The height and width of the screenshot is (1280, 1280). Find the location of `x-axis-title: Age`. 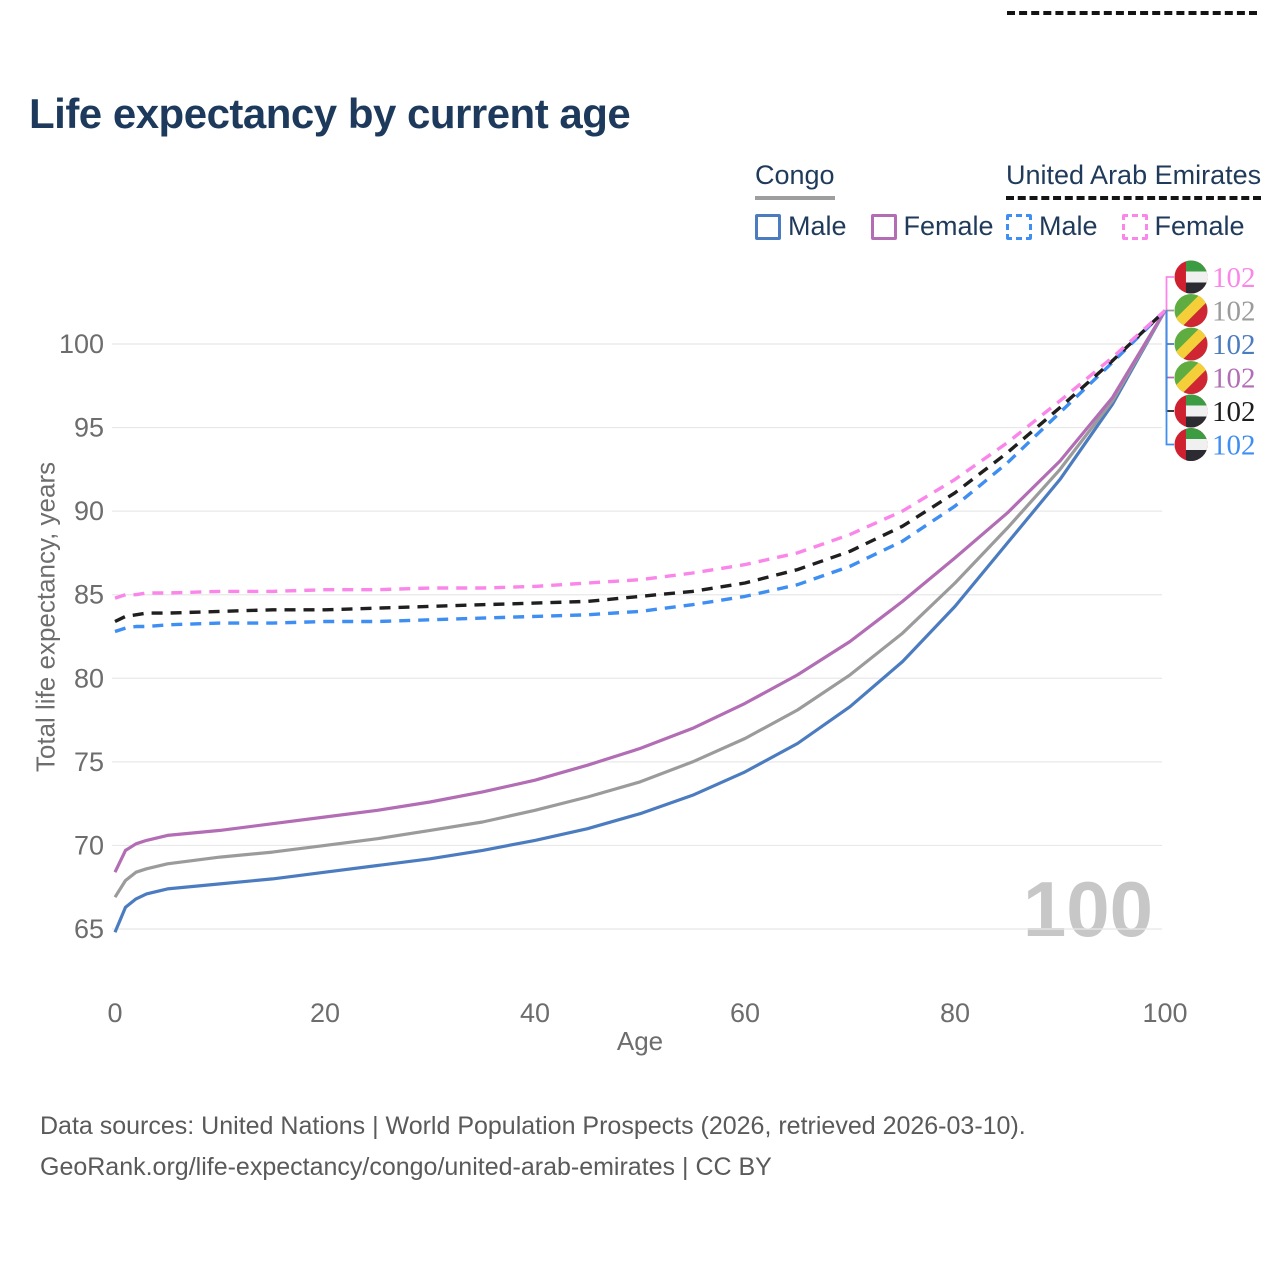

x-axis-title: Age is located at coordinates (640, 1041).